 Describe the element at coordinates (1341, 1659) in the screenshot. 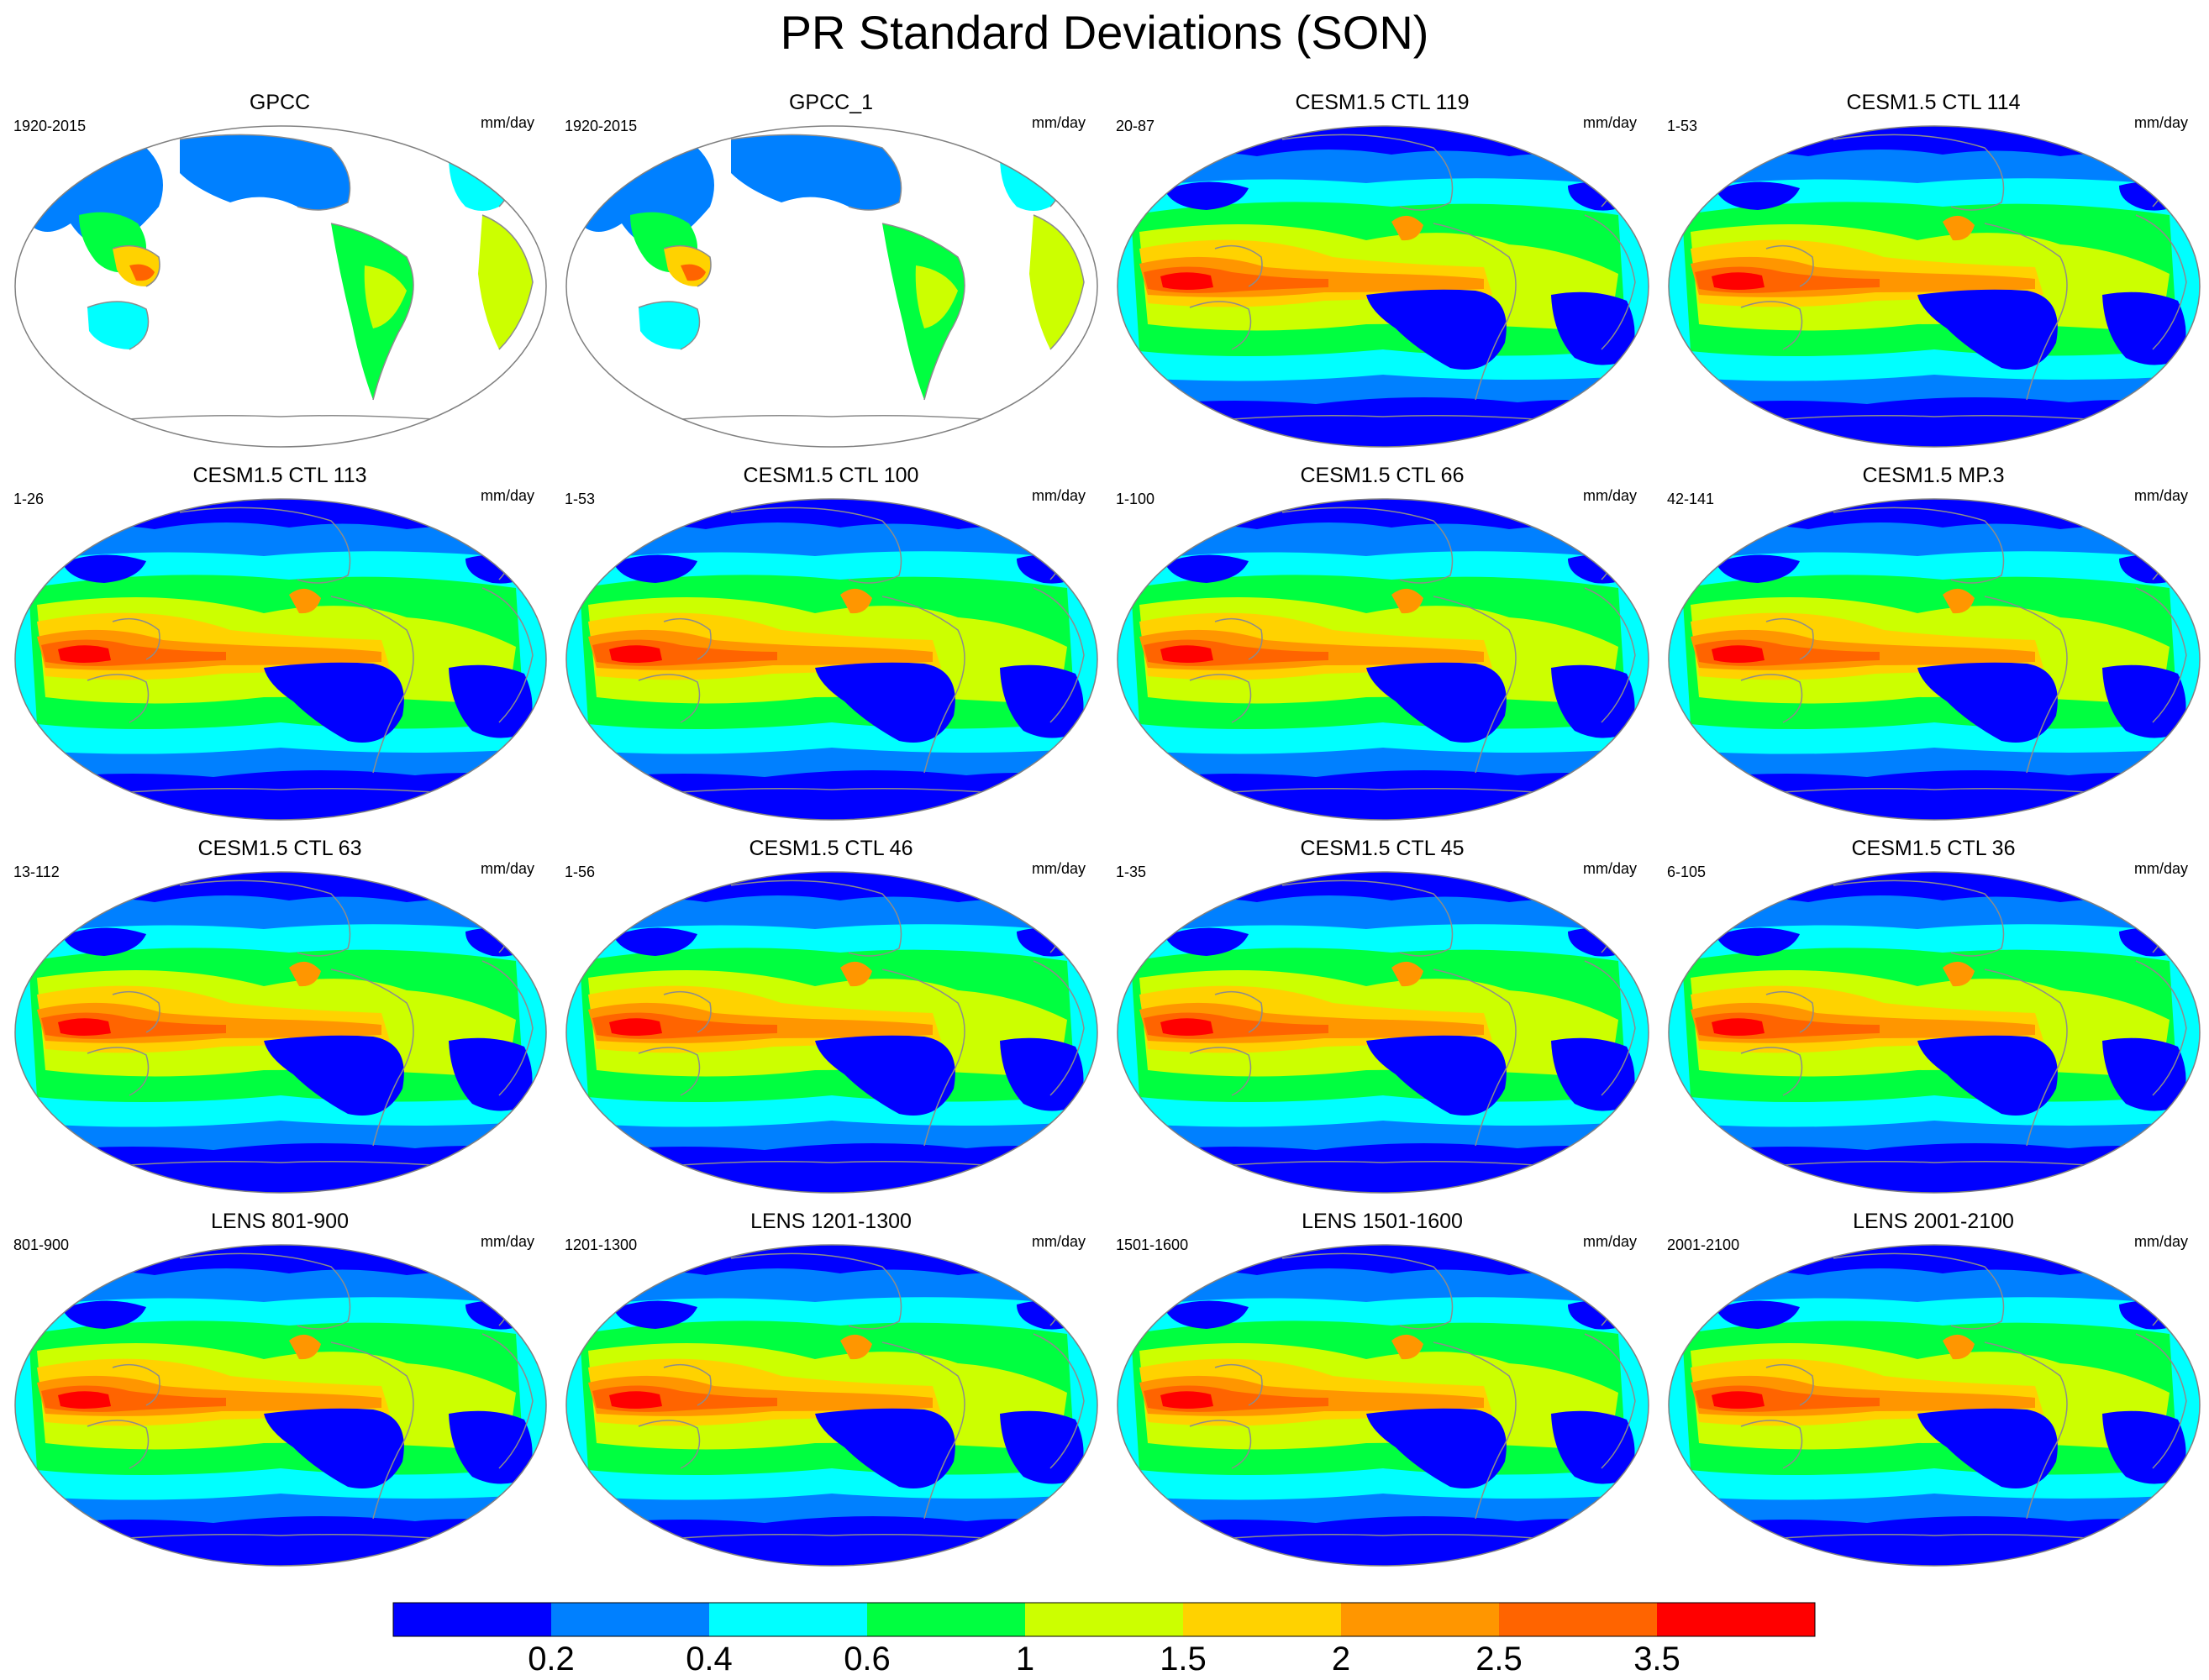

I see `colorbar-tick-label: 2` at that location.